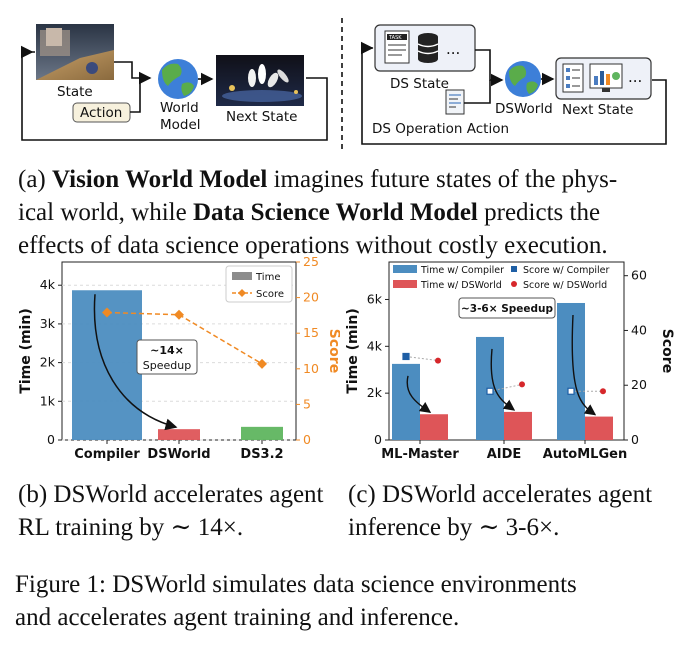 The height and width of the screenshot is (653, 687). What do you see at coordinates (639, 275) in the screenshot?
I see `y2-tick-label: 60` at bounding box center [639, 275].